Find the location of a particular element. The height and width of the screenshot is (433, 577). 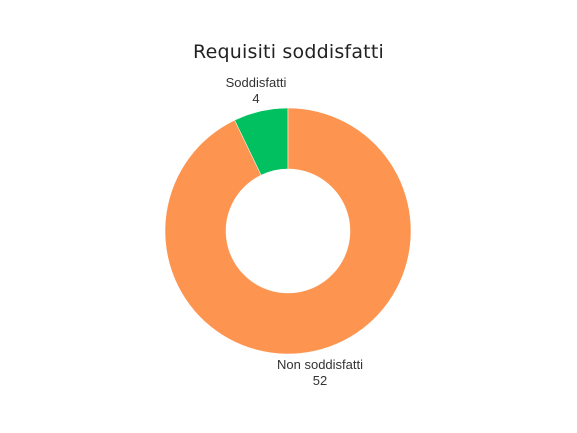

slice-value-0: 4 is located at coordinates (255, 98).